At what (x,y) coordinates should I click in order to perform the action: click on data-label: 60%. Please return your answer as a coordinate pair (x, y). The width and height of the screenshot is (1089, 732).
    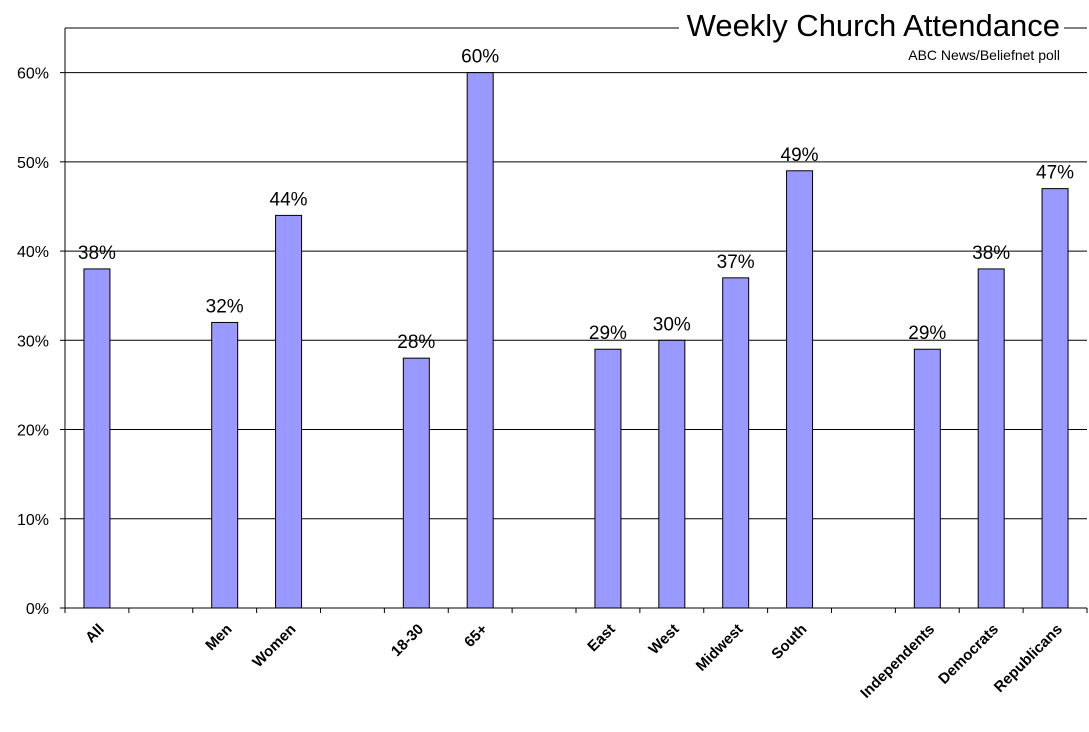
    Looking at the image, I should click on (480, 57).